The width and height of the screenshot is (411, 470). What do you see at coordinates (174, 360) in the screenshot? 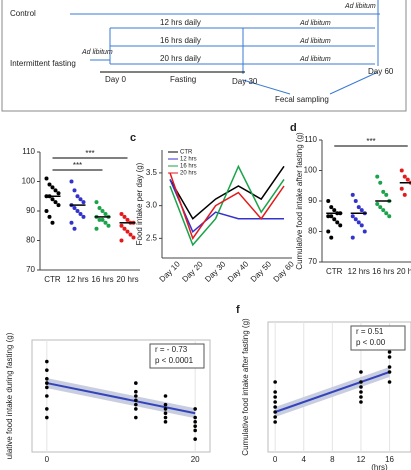
I see `stats-text: p < 0.0001` at bounding box center [174, 360].